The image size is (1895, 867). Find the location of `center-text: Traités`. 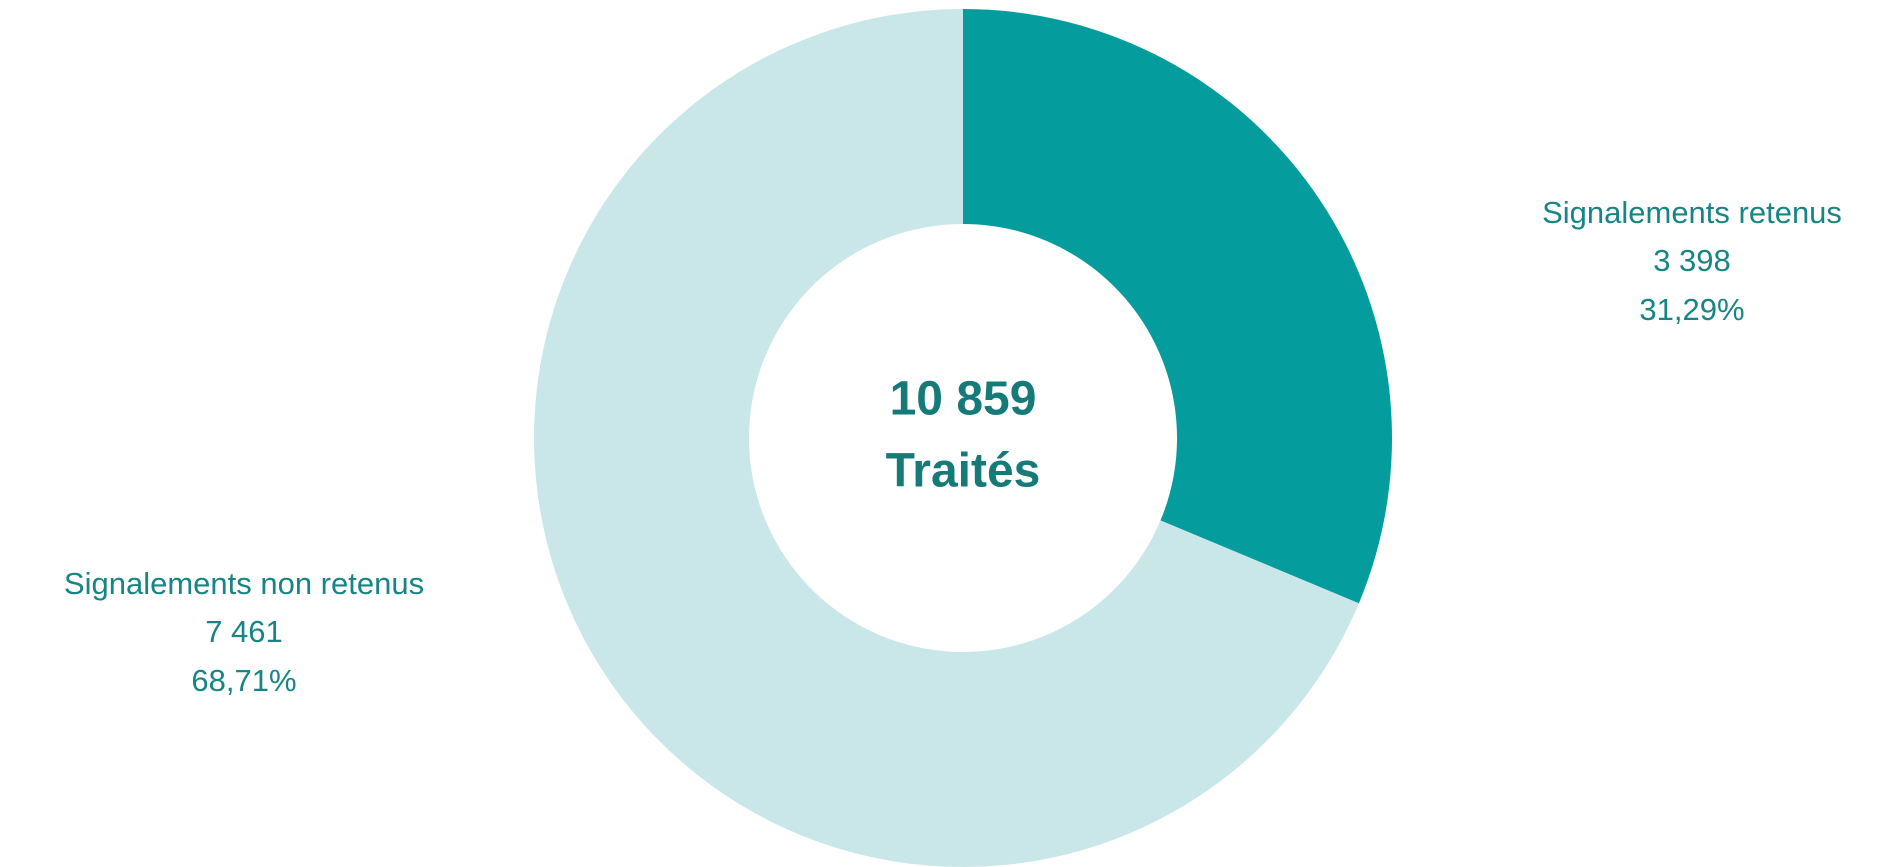

center-text: Traités is located at coordinates (963, 471).